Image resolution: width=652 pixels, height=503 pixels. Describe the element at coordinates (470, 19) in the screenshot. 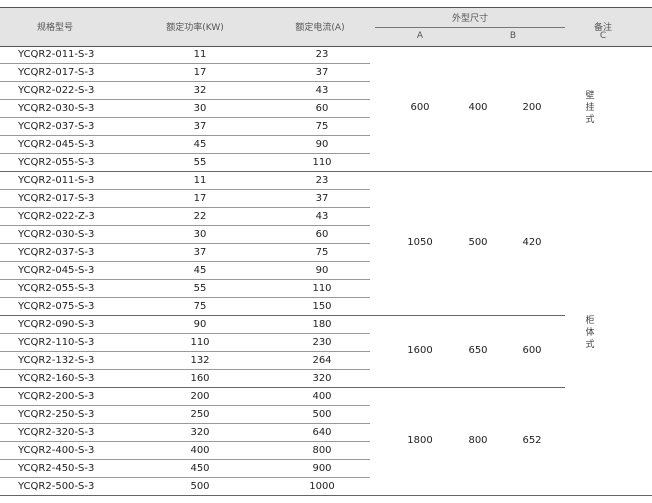

I see `header-dims: 外型尺寸` at that location.